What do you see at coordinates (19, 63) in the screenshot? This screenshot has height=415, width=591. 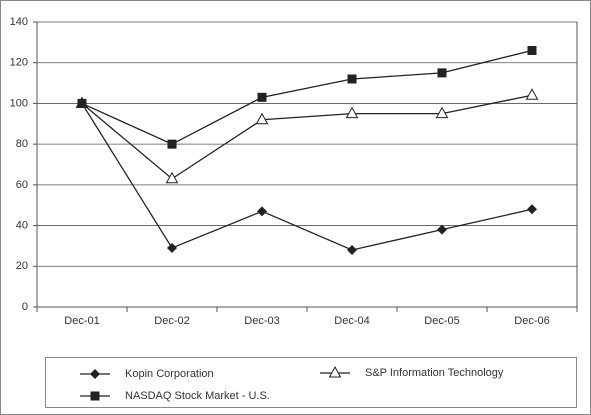 I see `y-tick-label: 120` at bounding box center [19, 63].